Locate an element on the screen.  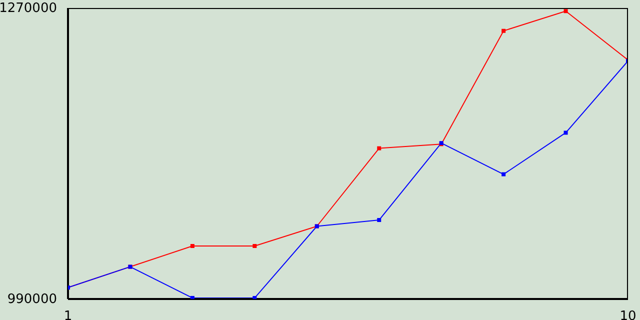
y-tick-label: 990000 is located at coordinates (32, 299).